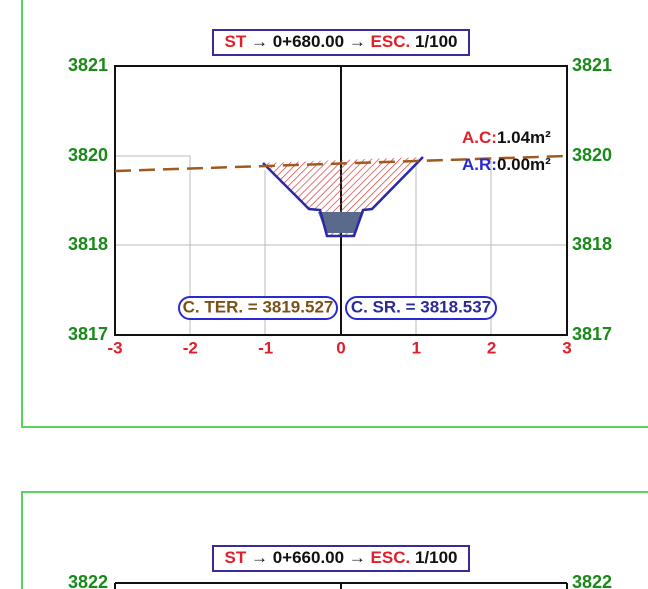 Image resolution: width=648 pixels, height=589 pixels. I want to click on design-section, so click(343, 197).